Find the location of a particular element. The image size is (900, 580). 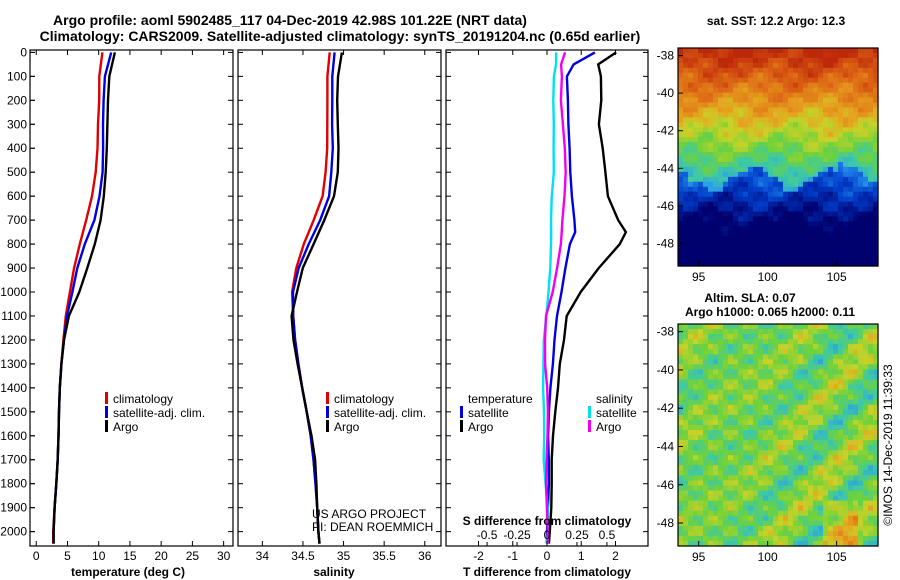

depth-tick-label: 400 is located at coordinates (17, 148).